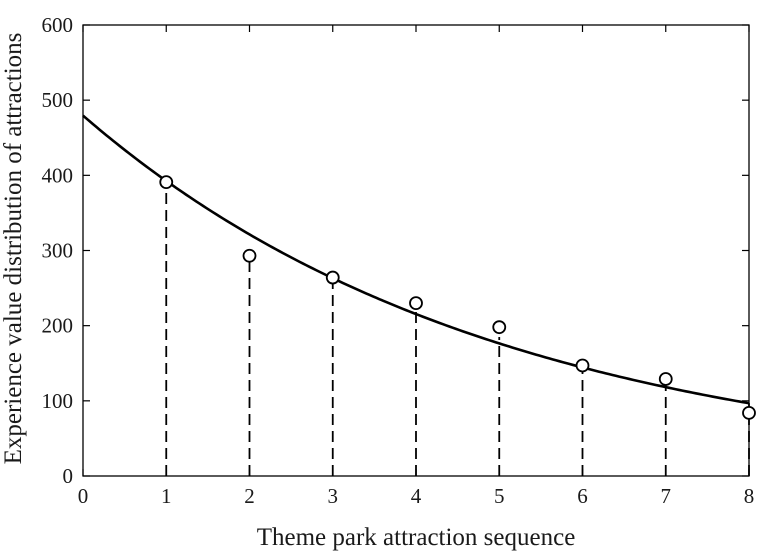 Image resolution: width=757 pixels, height=551 pixels. Describe the element at coordinates (58, 25) in the screenshot. I see `y-tick-label: 600` at that location.